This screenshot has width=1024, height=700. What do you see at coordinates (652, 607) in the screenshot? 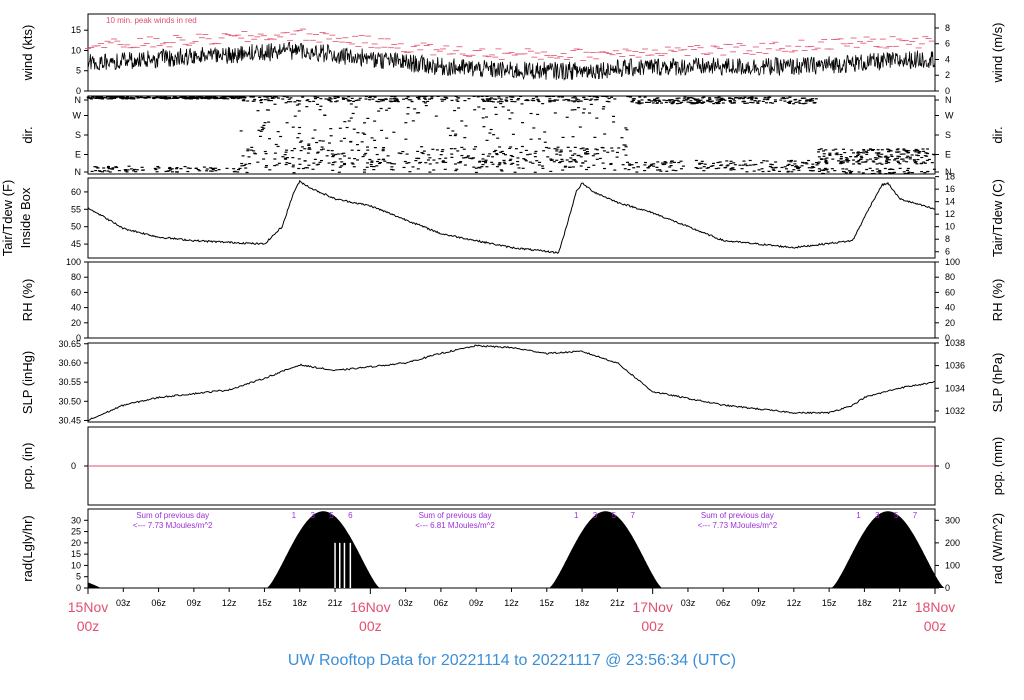
I see `day-label-date: 17Nov` at bounding box center [652, 607].